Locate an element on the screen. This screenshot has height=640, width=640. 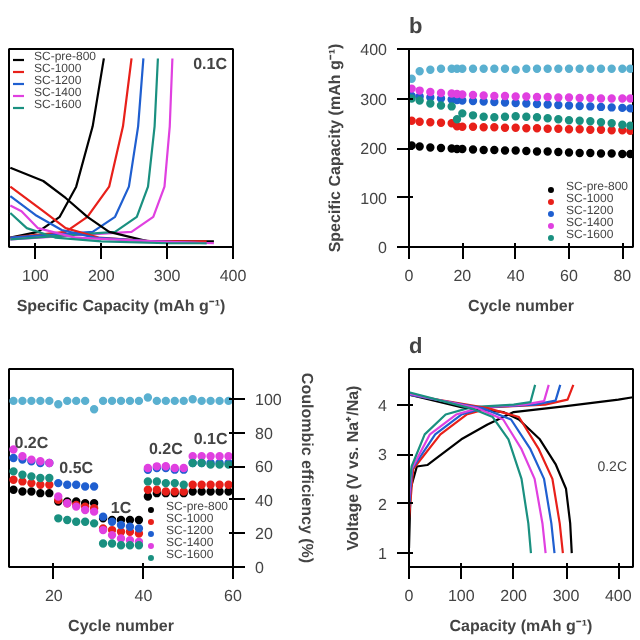
y-tick-label: 300 is located at coordinates (374, 99).